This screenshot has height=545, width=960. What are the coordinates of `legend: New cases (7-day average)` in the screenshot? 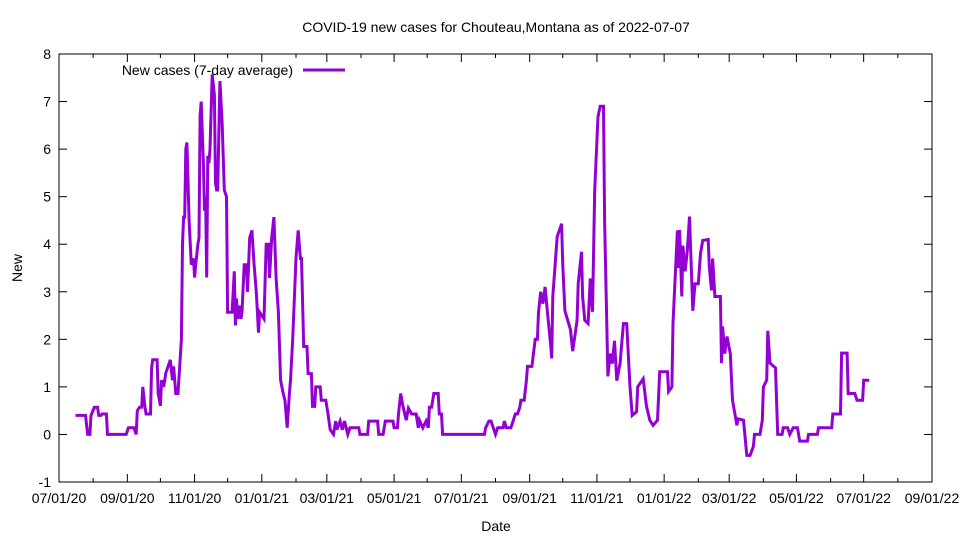 It's located at (233, 70).